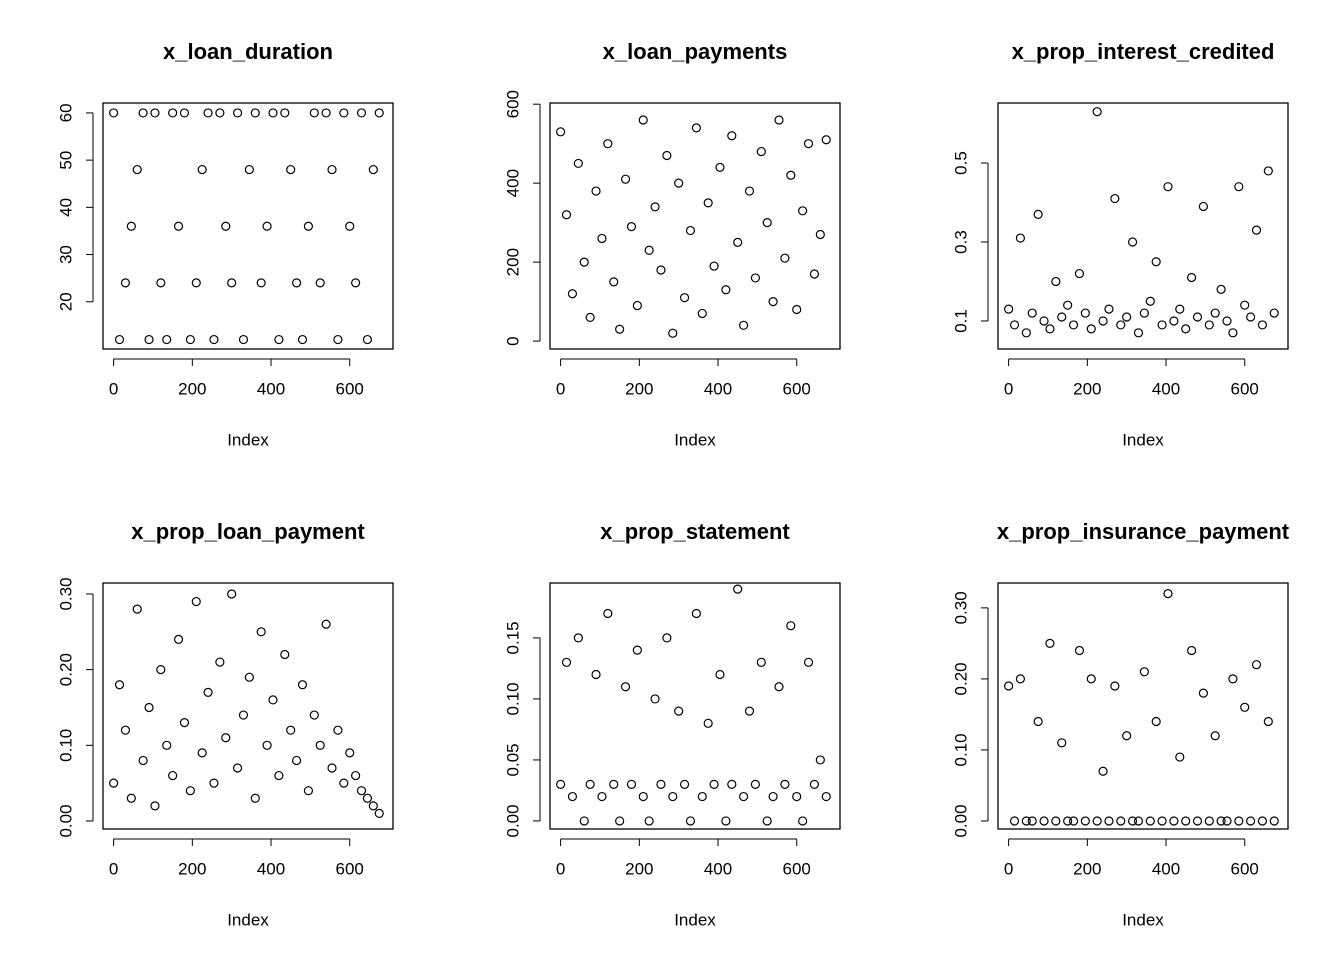 The height and width of the screenshot is (960, 1344). I want to click on x-tick-label: 0, so click(560, 388).